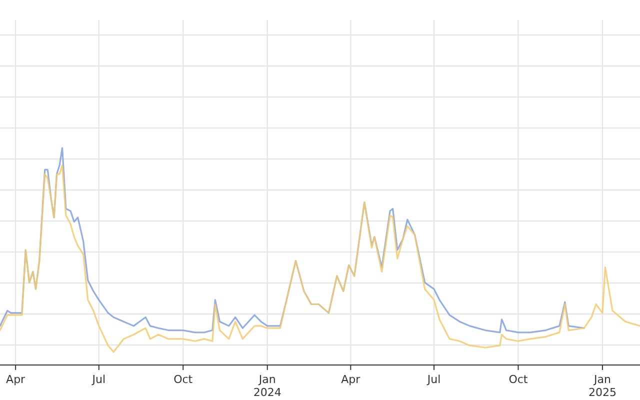  I want to click on x-tick-label: Jan 2025, so click(602, 386).